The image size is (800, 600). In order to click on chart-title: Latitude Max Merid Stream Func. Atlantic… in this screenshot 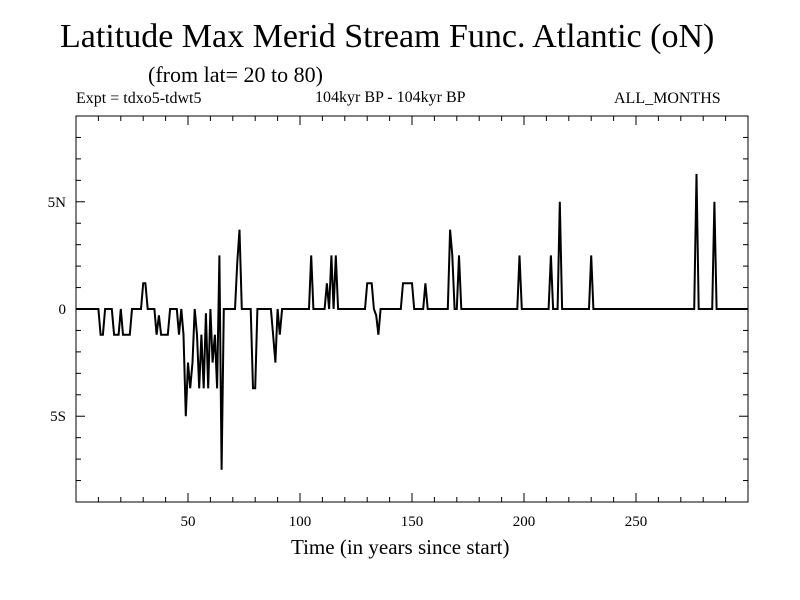, I will do `click(387, 36)`.